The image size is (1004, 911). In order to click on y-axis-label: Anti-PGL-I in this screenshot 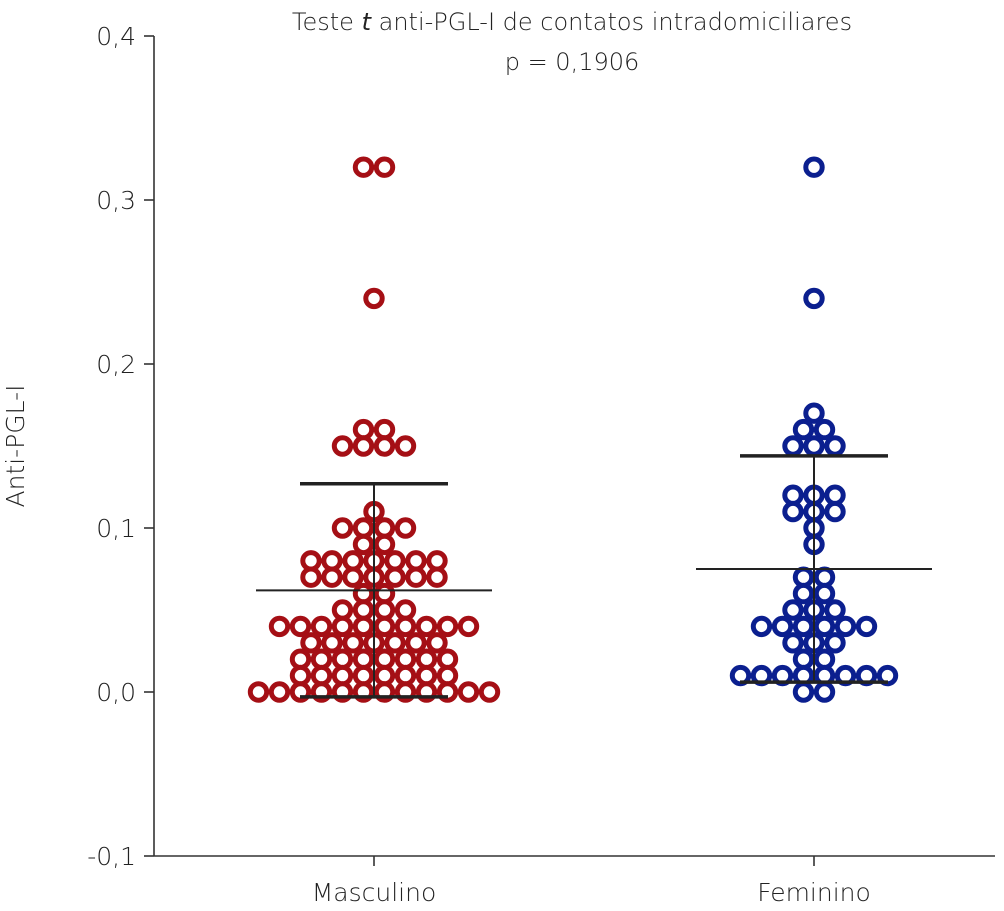, I will do `click(15, 445)`.